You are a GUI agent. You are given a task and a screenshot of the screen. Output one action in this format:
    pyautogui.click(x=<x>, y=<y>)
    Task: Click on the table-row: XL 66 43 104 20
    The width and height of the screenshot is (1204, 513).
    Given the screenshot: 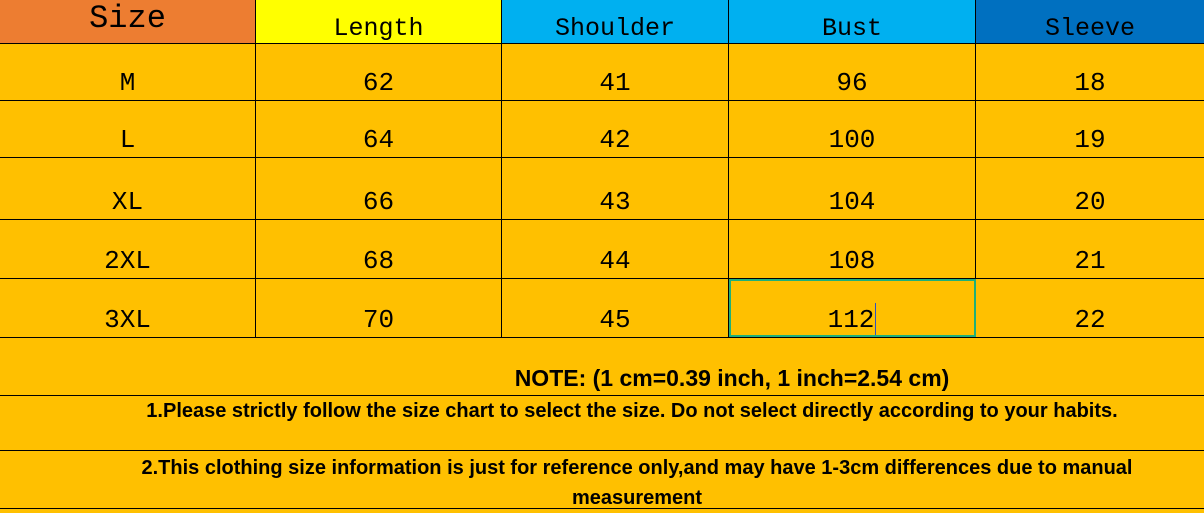 What is the action you would take?
    pyautogui.click(x=602, y=189)
    